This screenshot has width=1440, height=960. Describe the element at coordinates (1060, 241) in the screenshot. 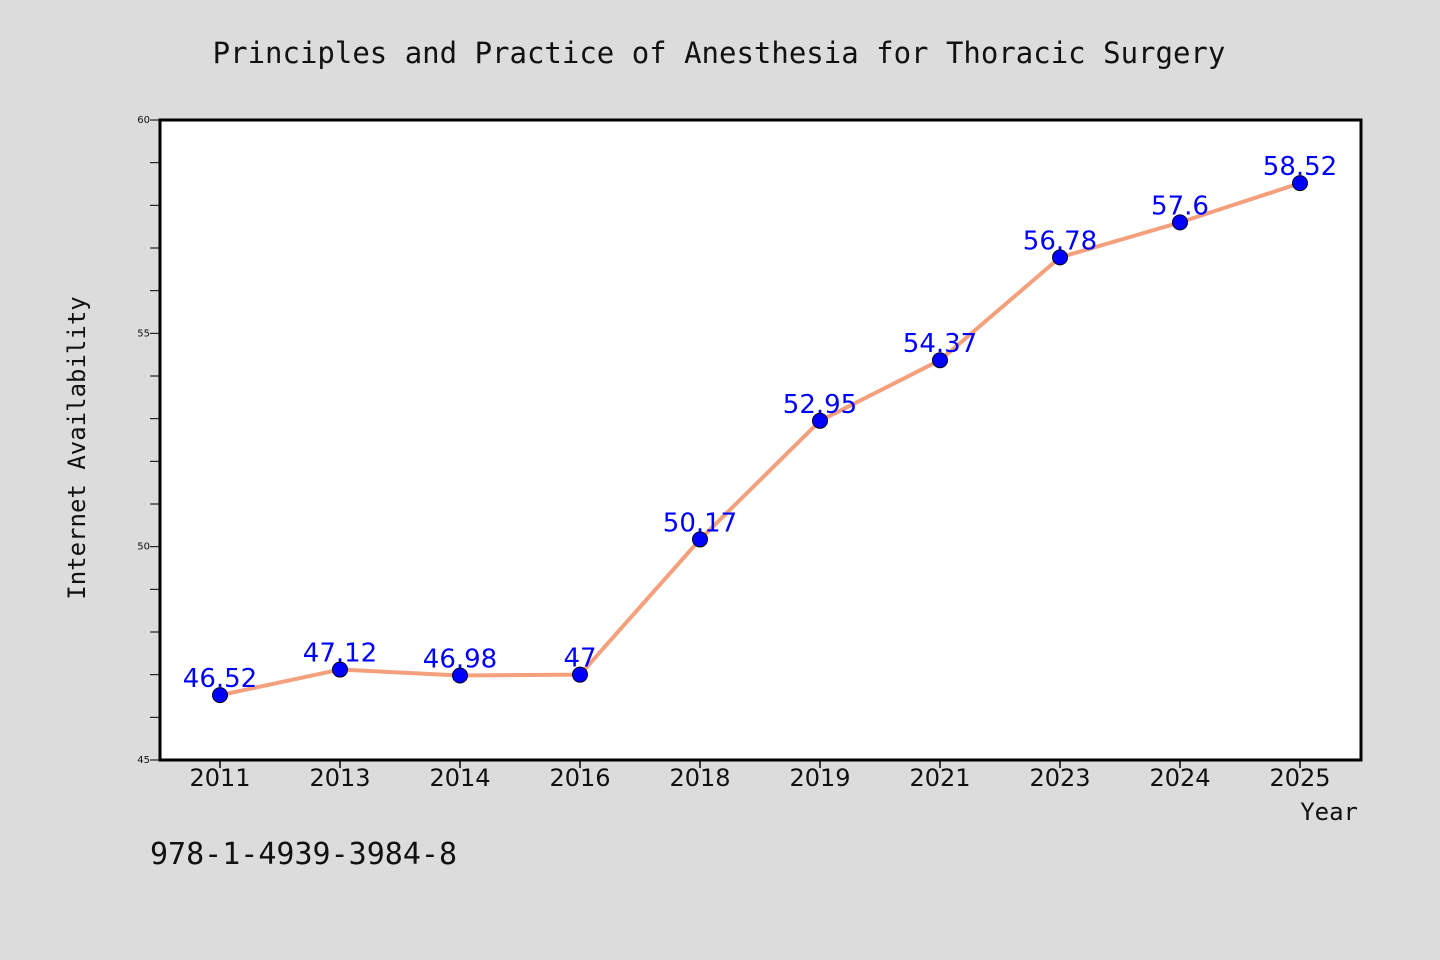

I see `data-label: 56.78` at that location.